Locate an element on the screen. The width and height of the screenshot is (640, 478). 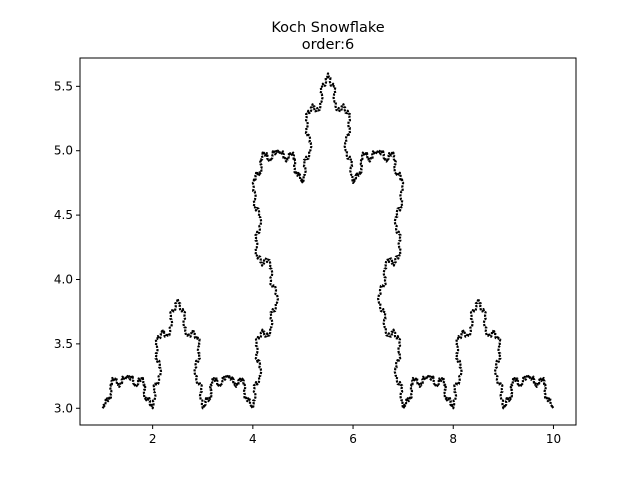
x-axis: 2 4 6 8 10 is located at coordinates (355, 435).